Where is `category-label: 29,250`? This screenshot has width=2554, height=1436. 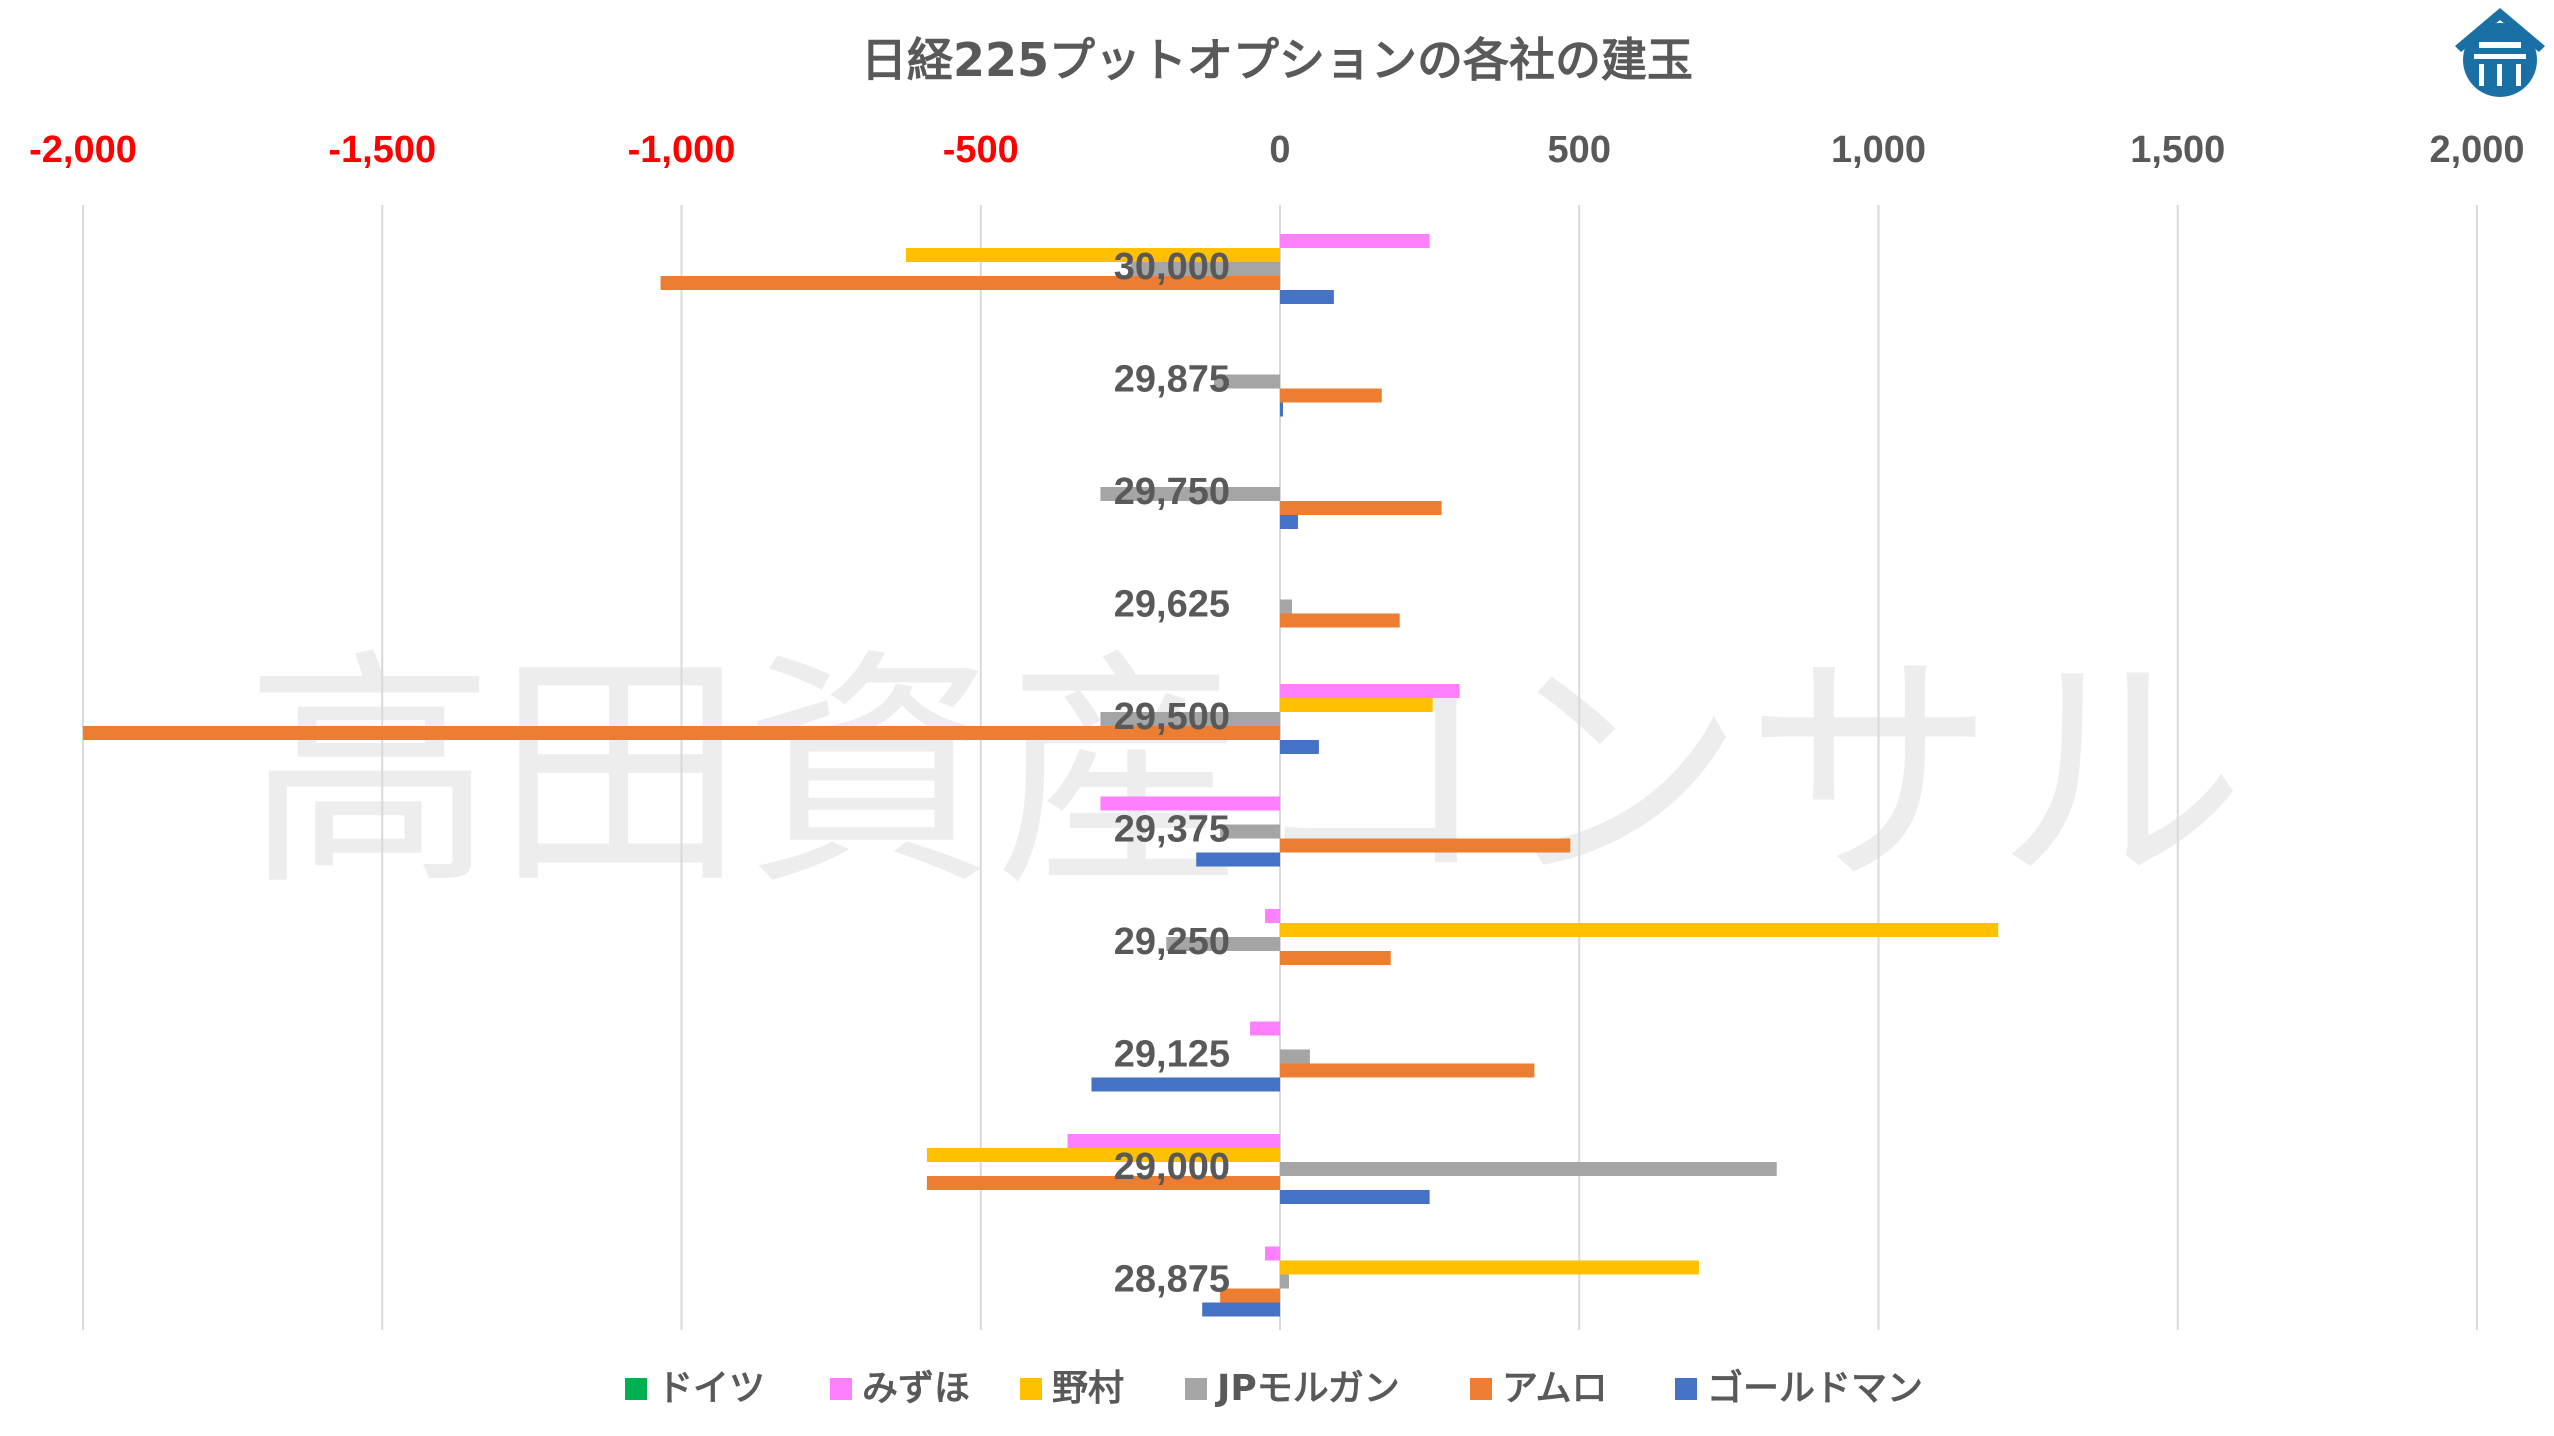
category-label: 29,250 is located at coordinates (1172, 942).